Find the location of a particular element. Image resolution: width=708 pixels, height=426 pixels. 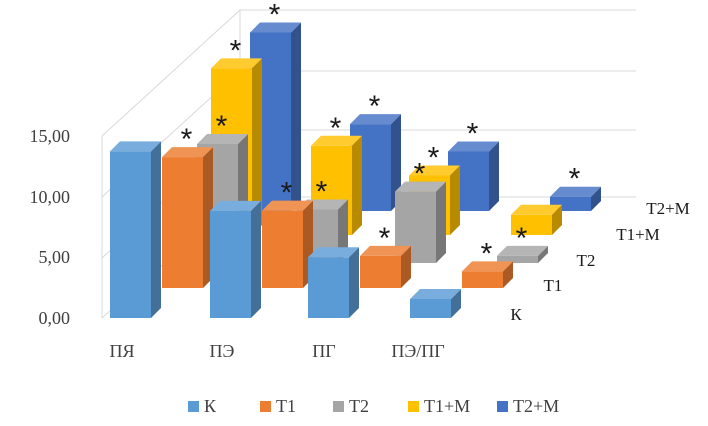

bar-К-ПЭ is located at coordinates (235, 259).